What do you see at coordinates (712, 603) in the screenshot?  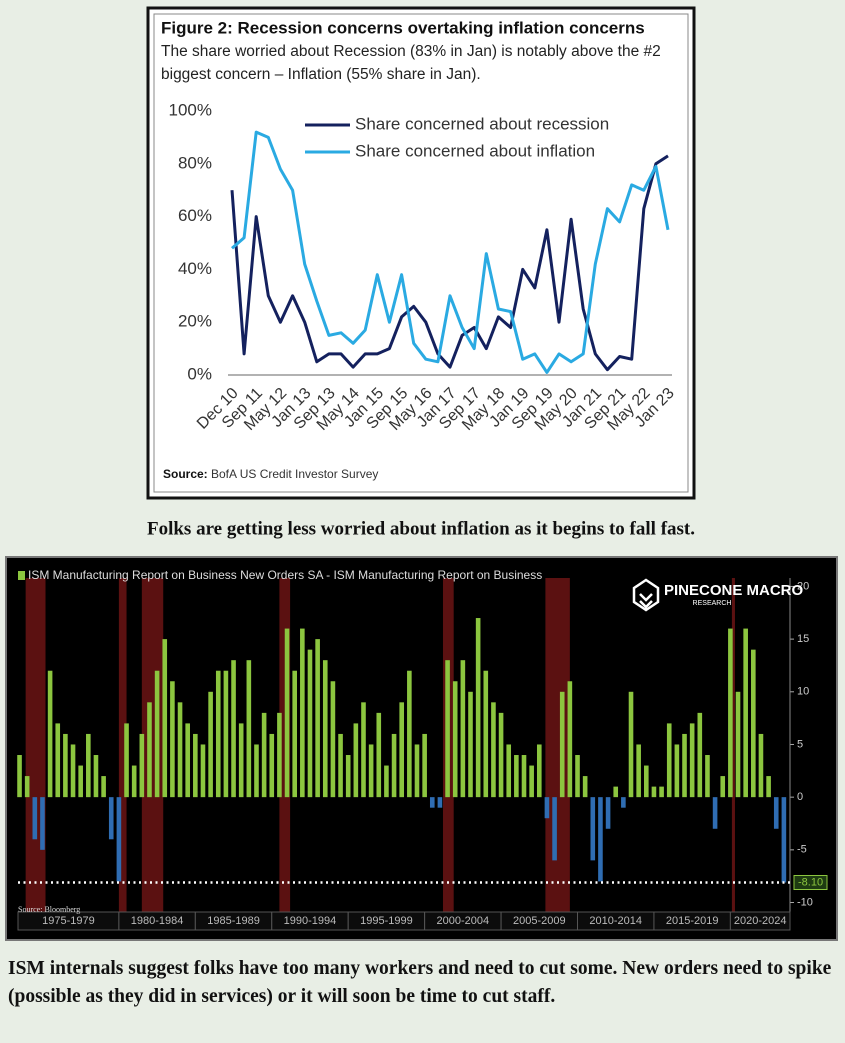 I see `logo-subtitle: RESEARCH` at bounding box center [712, 603].